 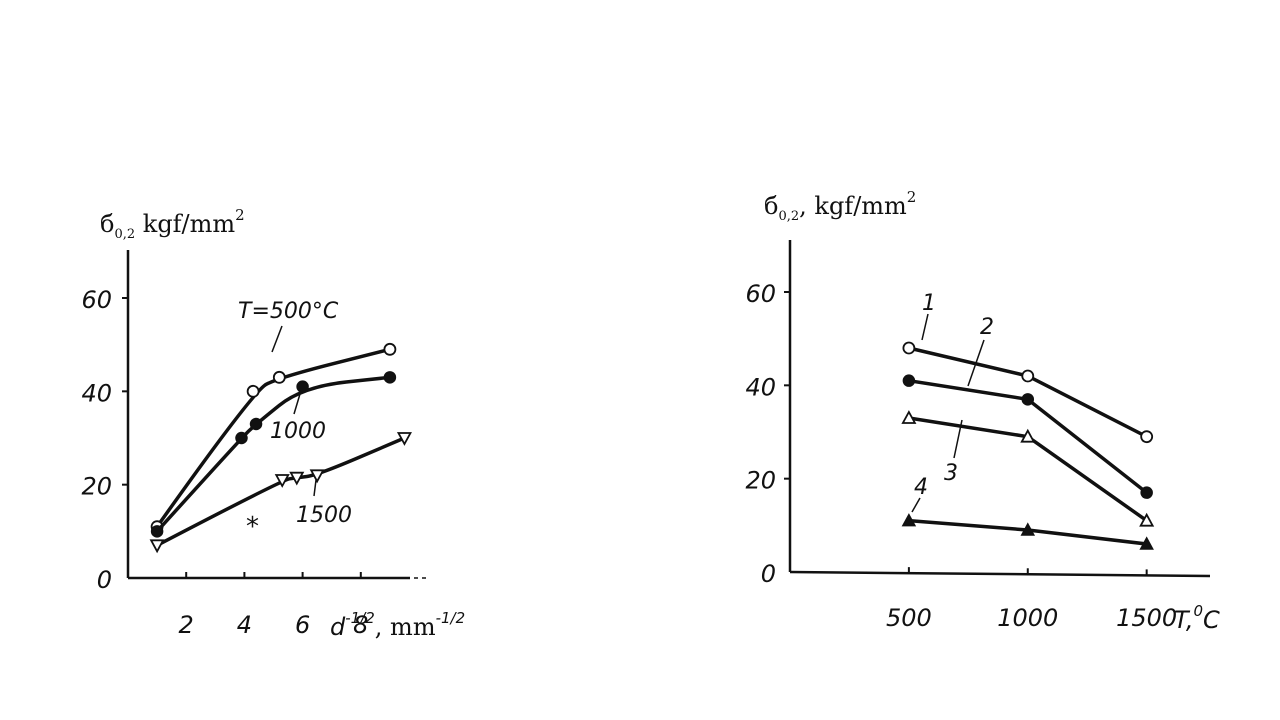 I want to click on left-xlabel-sup: -1/2, so click(x=360, y=618).